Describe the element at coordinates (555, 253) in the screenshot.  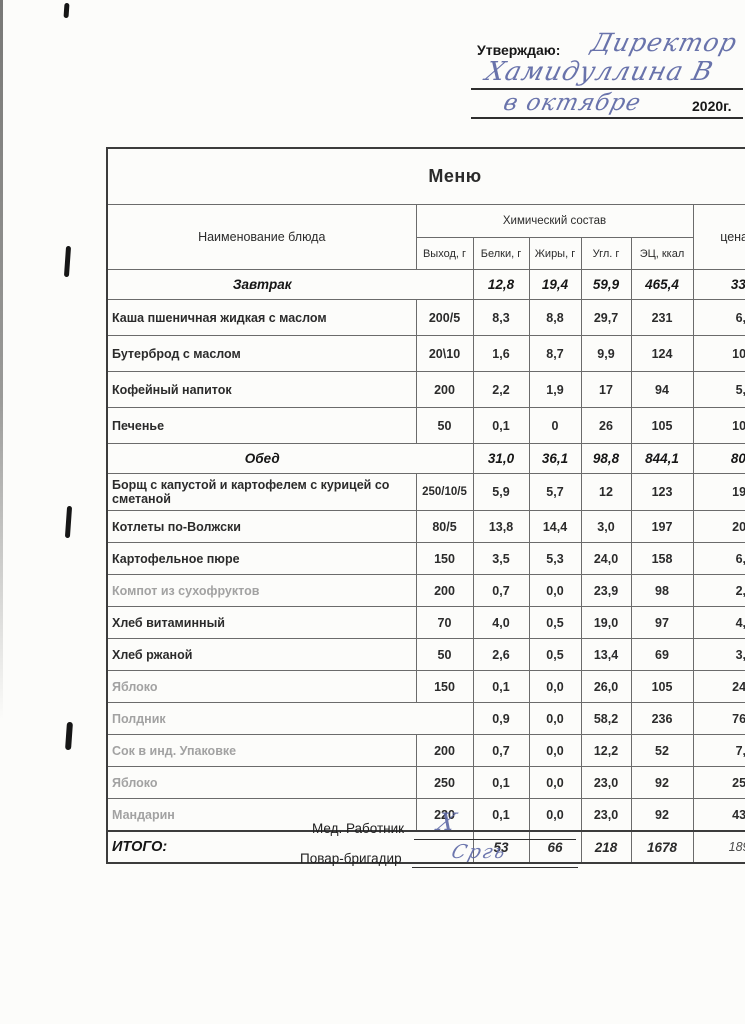
I see `col-header-fat: Жиры, г` at that location.